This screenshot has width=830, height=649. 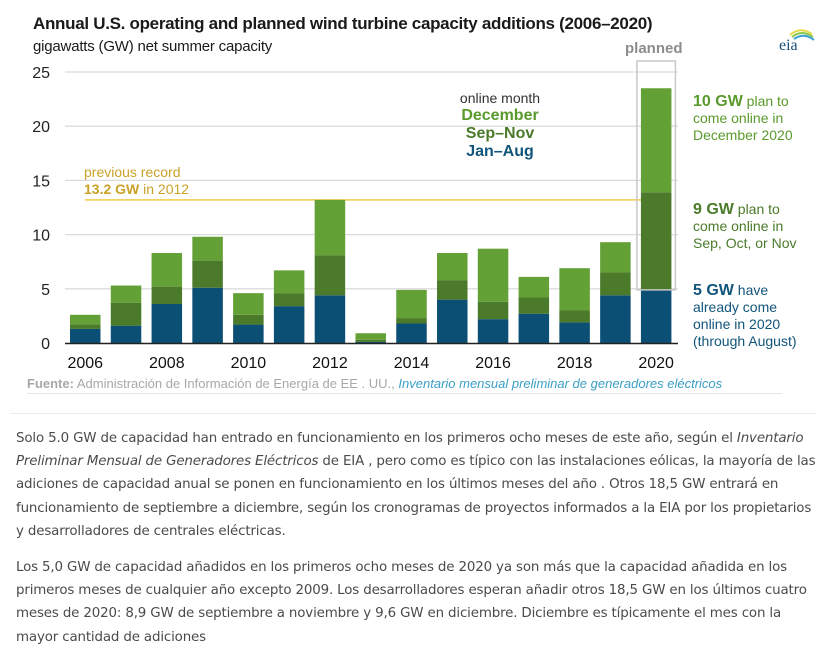 What do you see at coordinates (330, 275) in the screenshot?
I see `bar-2012-sepnov` at bounding box center [330, 275].